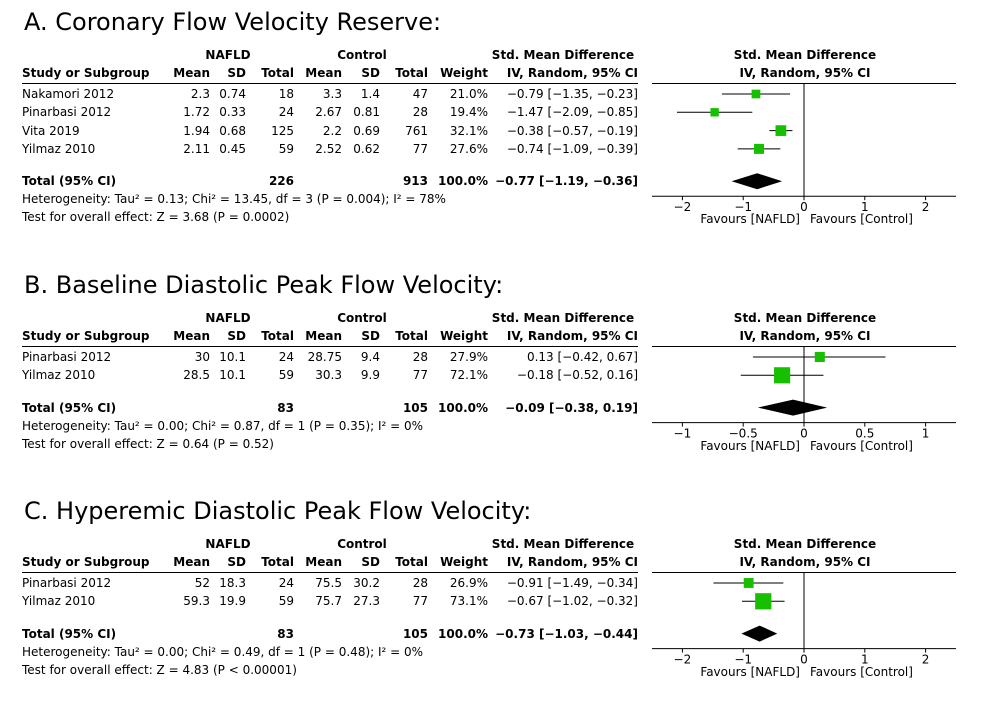 The height and width of the screenshot is (704, 988). What do you see at coordinates (281, 181) in the screenshot?
I see `total-nafld: 226` at bounding box center [281, 181].